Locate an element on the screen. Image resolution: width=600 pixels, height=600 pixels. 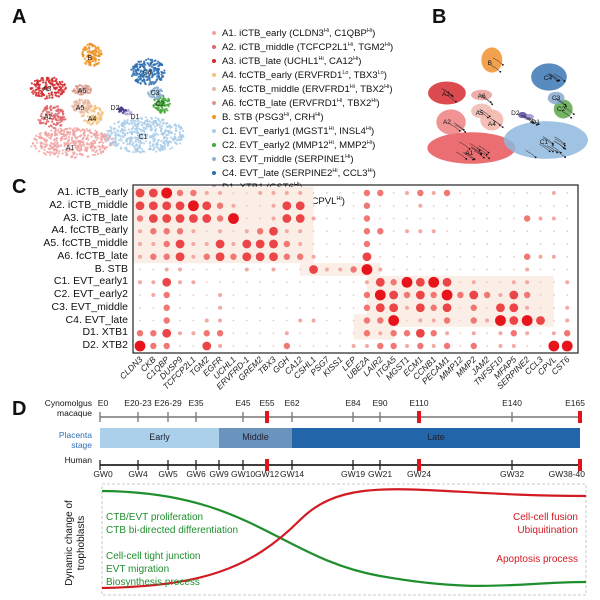
dot-c1qbp is located at coordinates (166, 346).